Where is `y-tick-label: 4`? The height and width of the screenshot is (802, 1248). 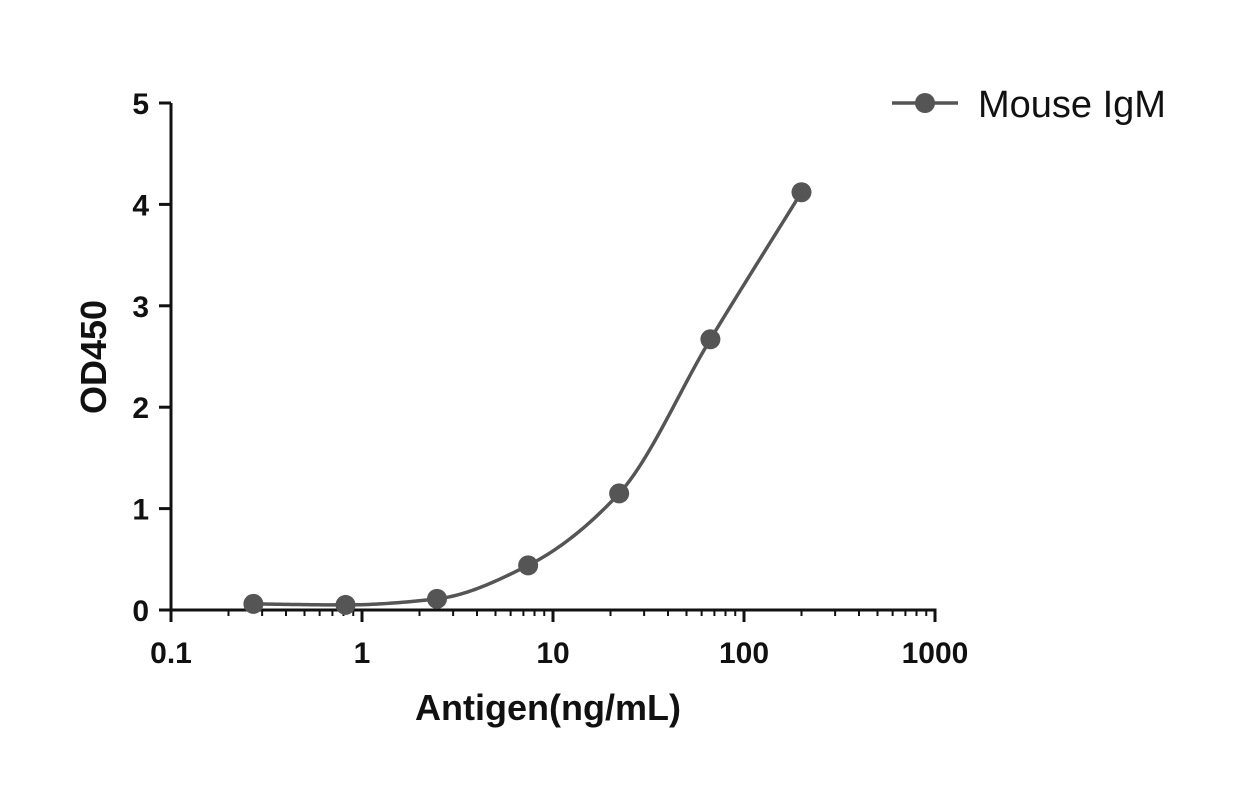 y-tick-label: 4 is located at coordinates (140, 205).